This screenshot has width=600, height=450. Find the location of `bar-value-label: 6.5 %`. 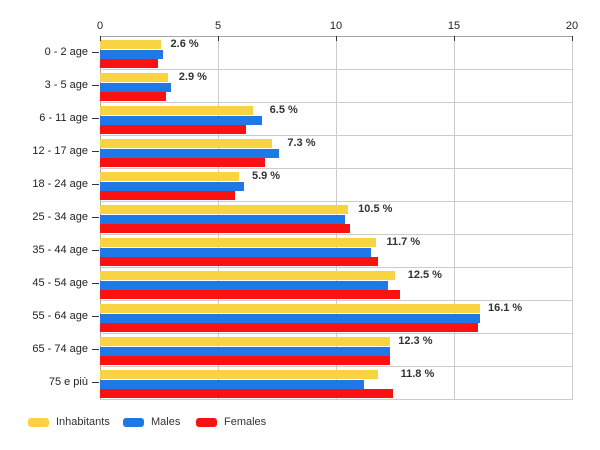

bar-value-label: 6.5 % is located at coordinates (283, 110).